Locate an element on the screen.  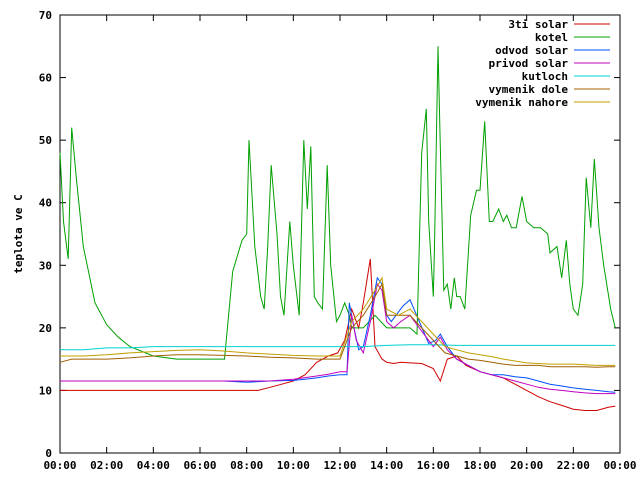
x-tick-label: 12:00 is located at coordinates (339, 465).